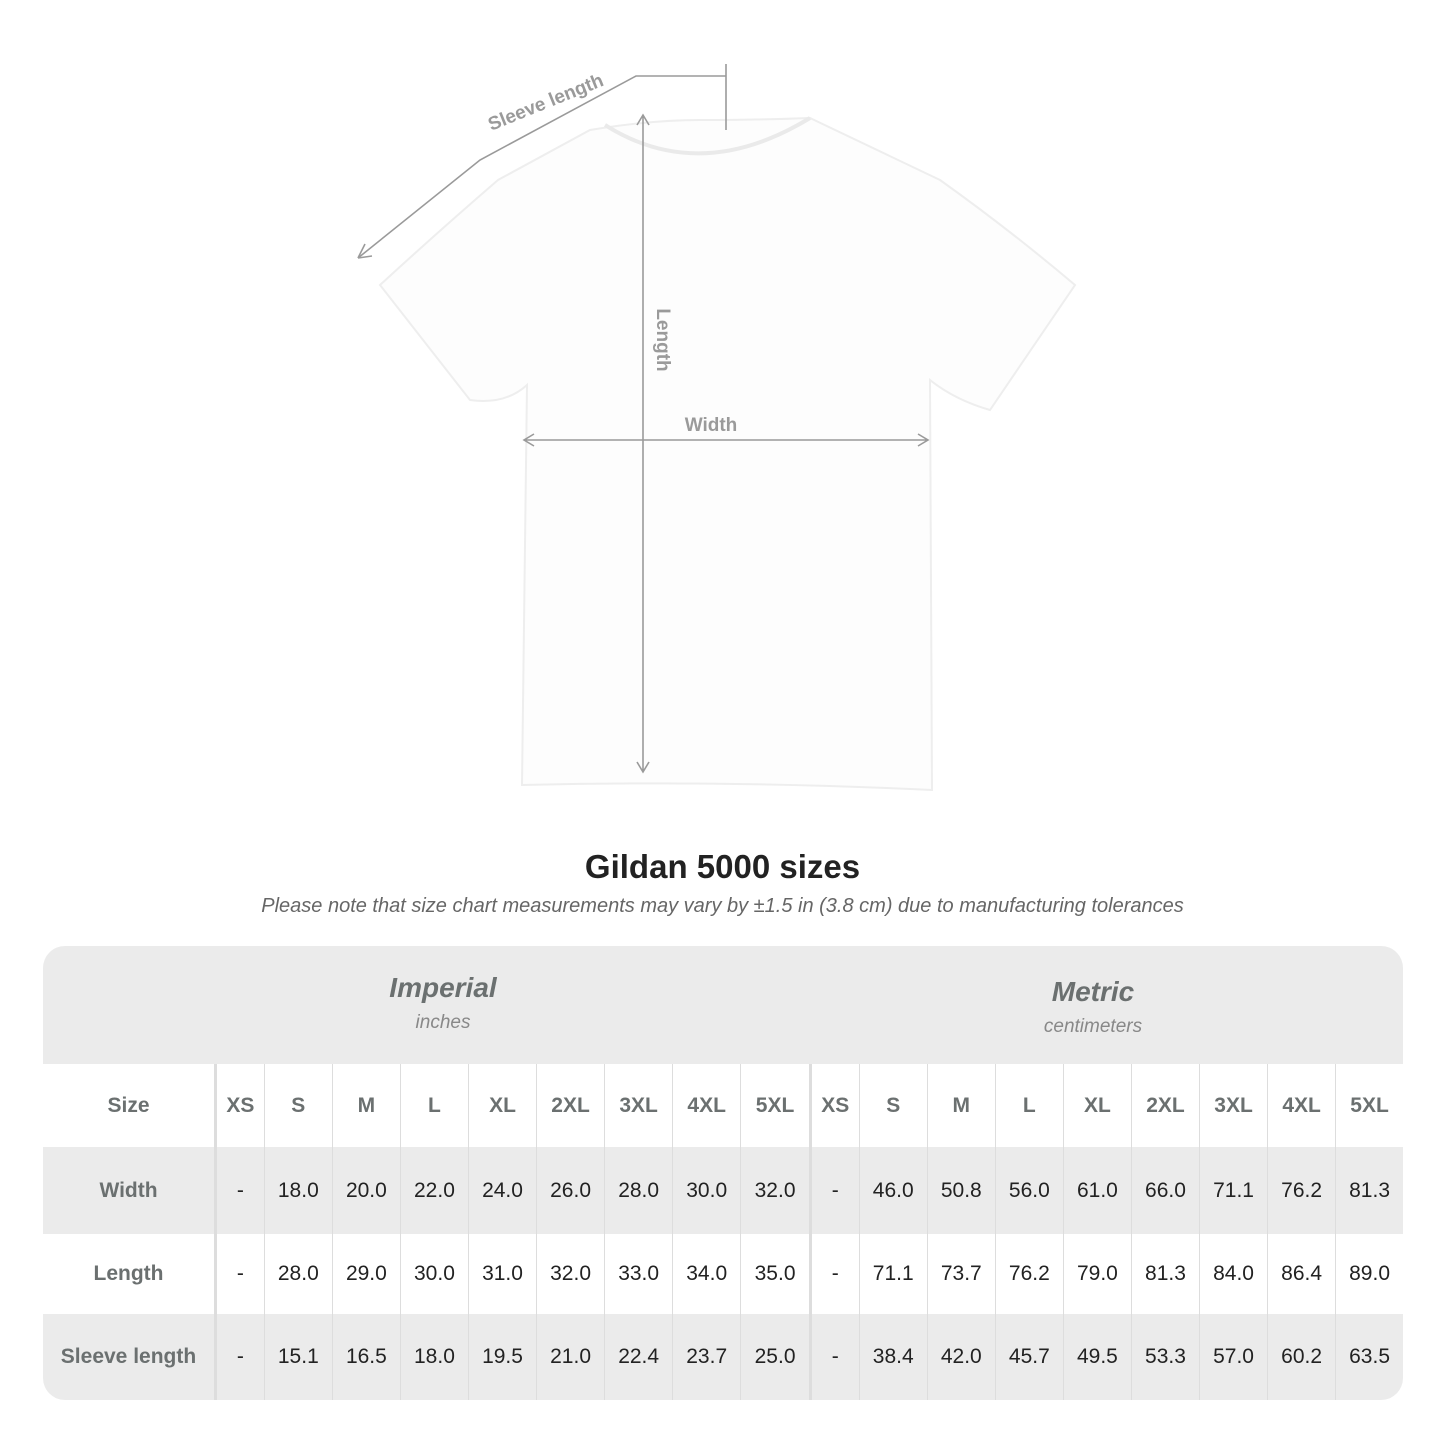  Describe the element at coordinates (723, 1005) in the screenshot. I see `unit-header-band` at that location.